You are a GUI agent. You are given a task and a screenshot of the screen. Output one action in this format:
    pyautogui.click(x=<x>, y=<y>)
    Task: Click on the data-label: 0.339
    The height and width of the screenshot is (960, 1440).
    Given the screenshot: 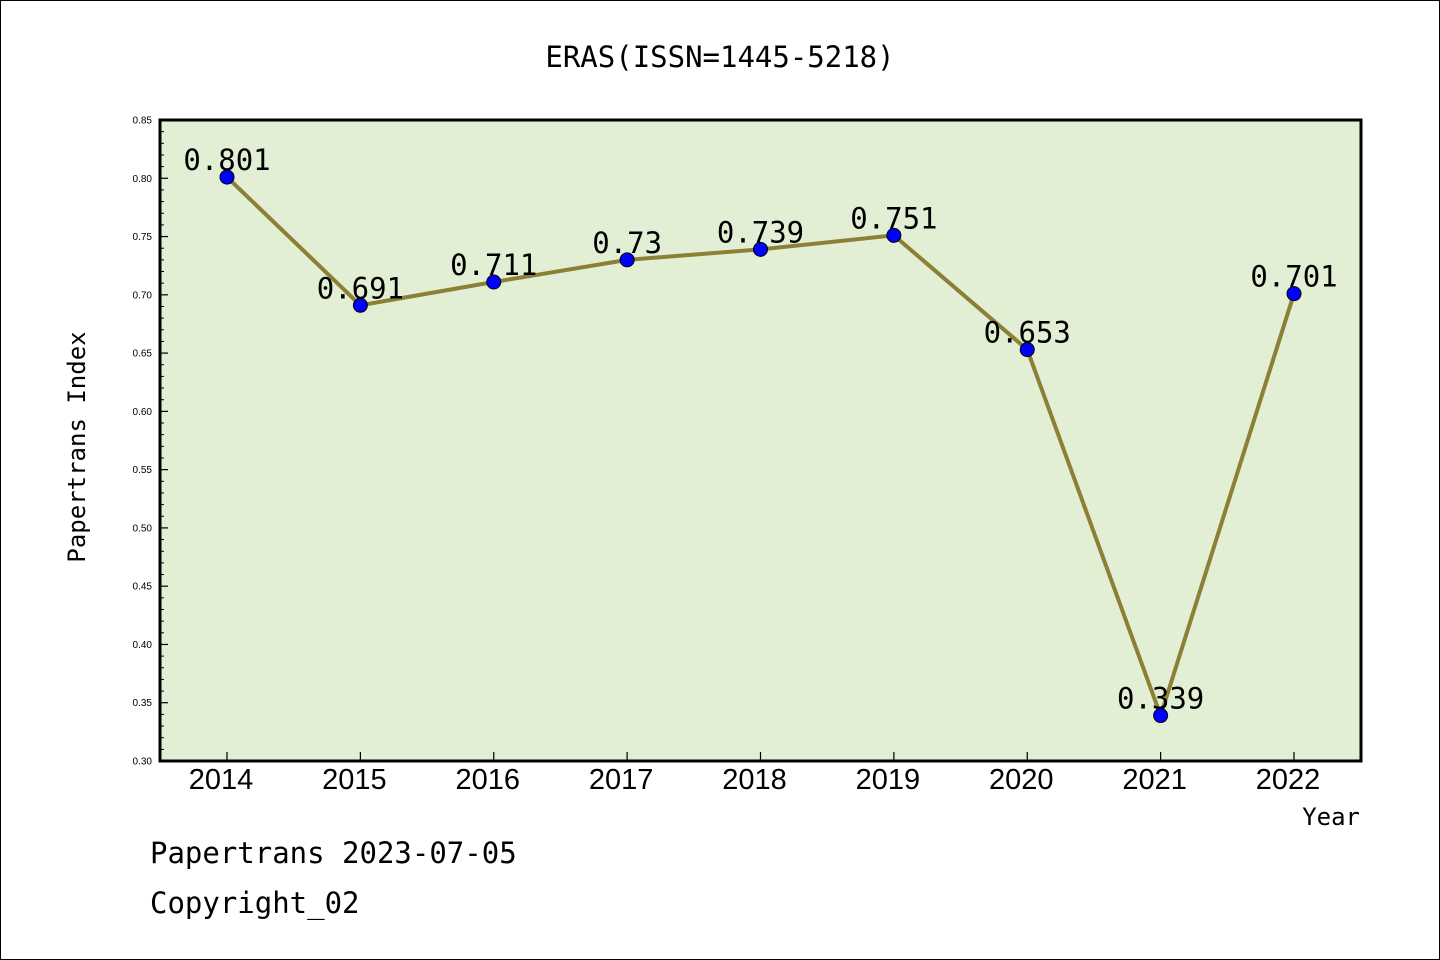 What is the action you would take?
    pyautogui.click(x=1160, y=699)
    